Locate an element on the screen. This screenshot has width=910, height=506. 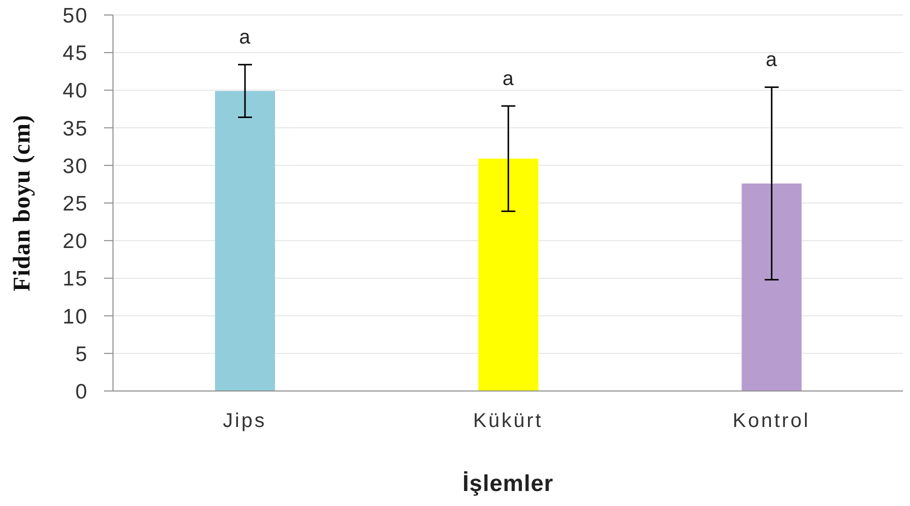
x-axis-title: İşlemler is located at coordinates (508, 483).